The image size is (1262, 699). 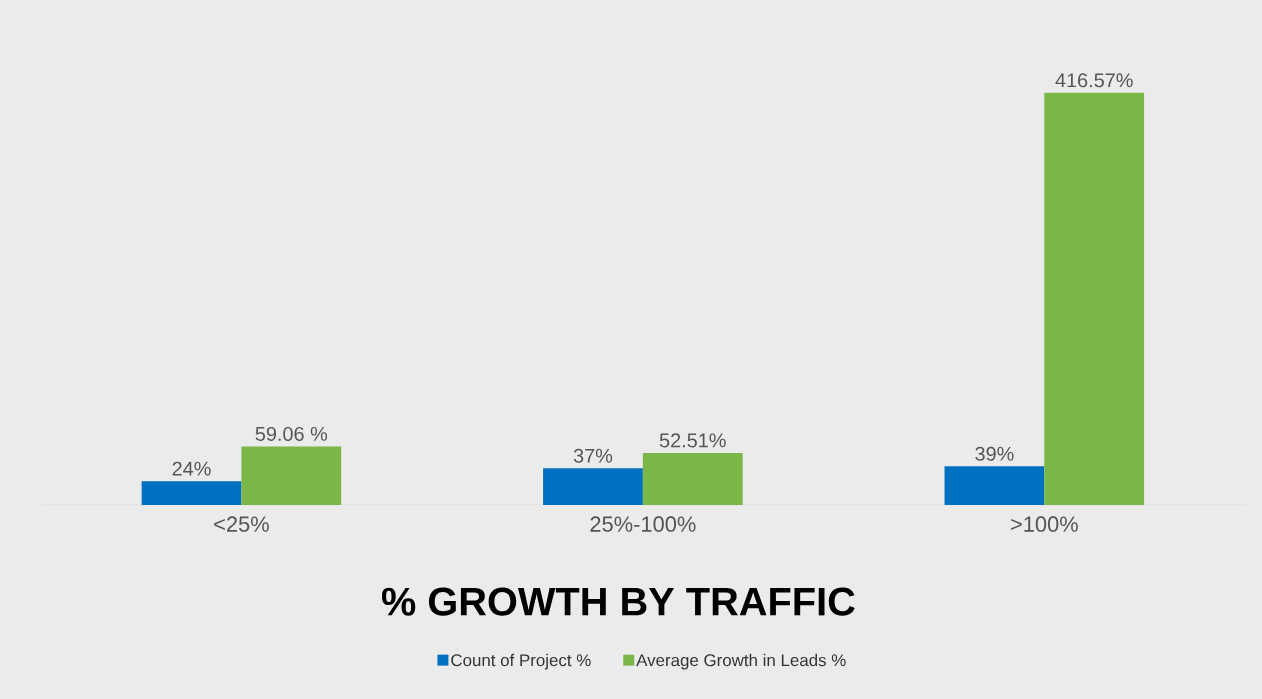 I want to click on x-tick-label: <25%, so click(x=241, y=524).